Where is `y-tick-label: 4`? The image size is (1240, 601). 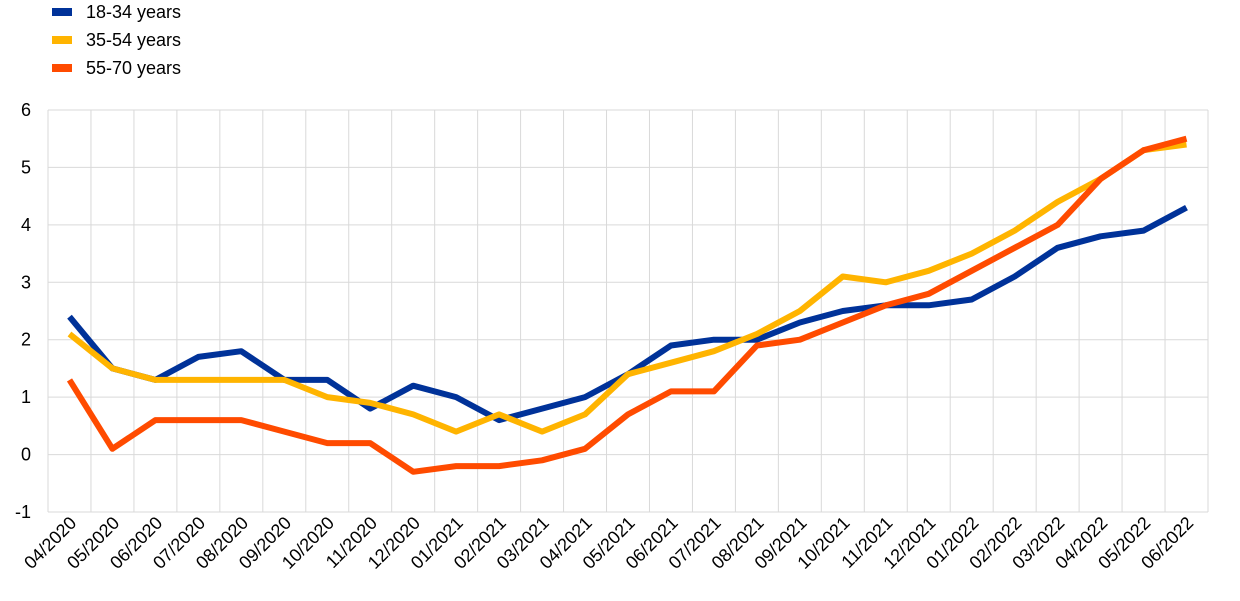 y-tick-label: 4 is located at coordinates (26, 225).